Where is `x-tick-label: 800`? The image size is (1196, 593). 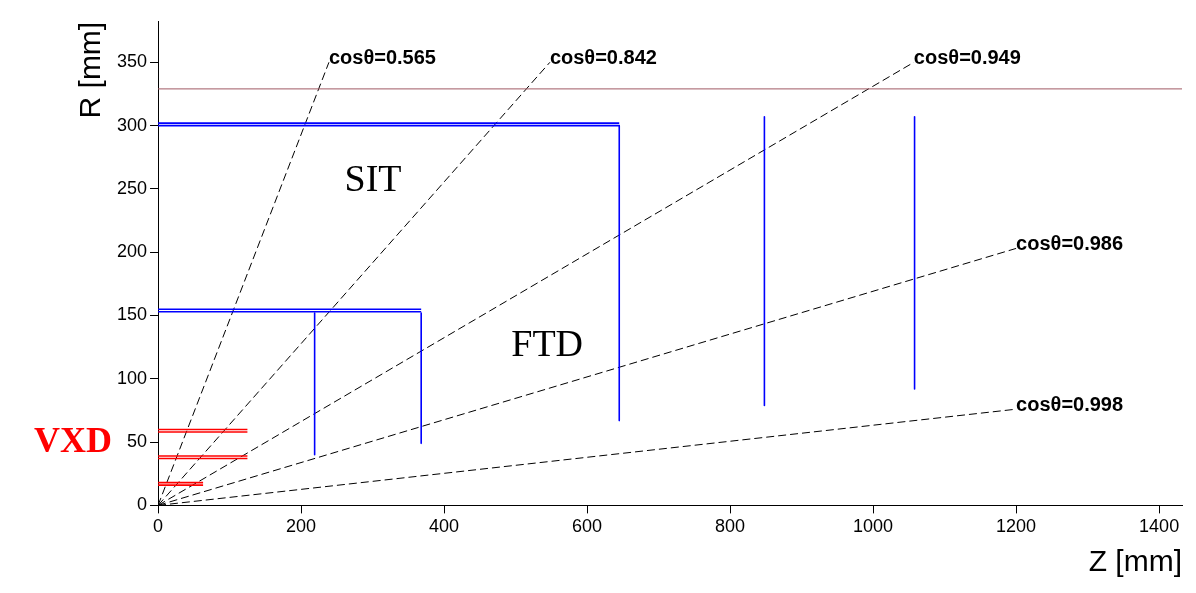 x-tick-label: 800 is located at coordinates (730, 526).